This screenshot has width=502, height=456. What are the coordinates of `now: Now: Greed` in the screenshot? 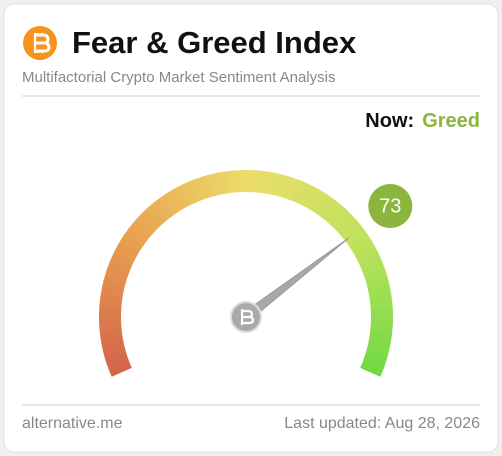 It's located at (422, 121).